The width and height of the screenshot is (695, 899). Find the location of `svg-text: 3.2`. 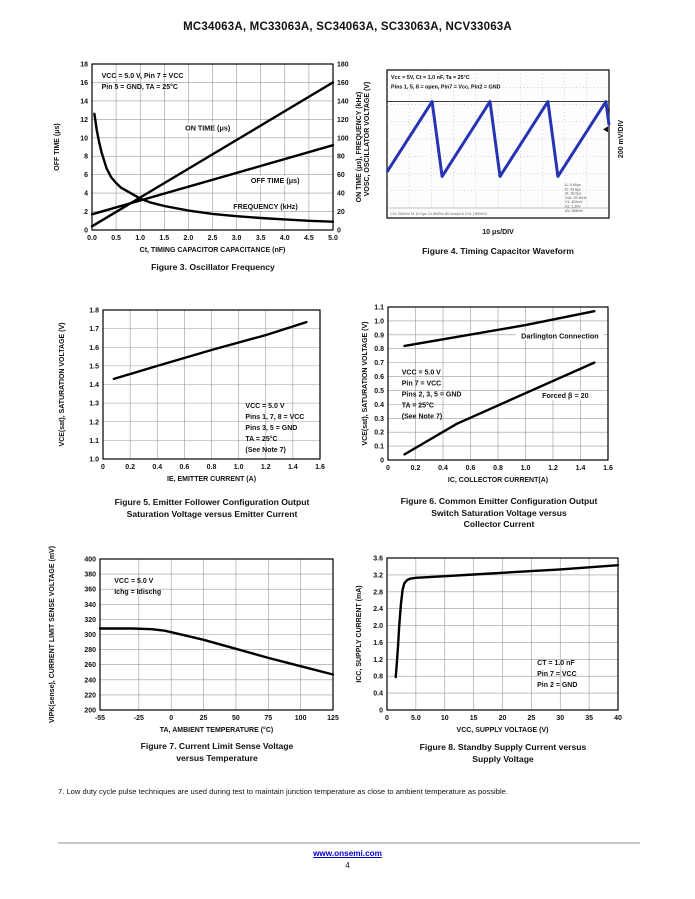

svg-text: 3.2 is located at coordinates (378, 575).